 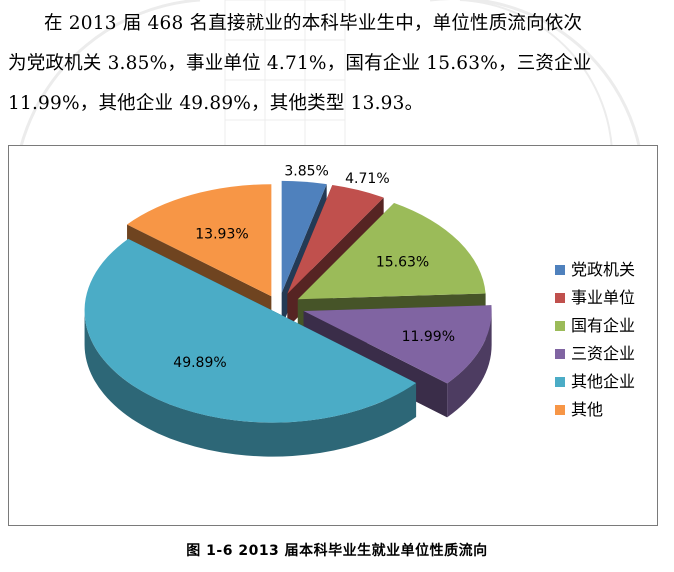 I want to click on legend-swatch-party-govt, so click(x=560, y=270).